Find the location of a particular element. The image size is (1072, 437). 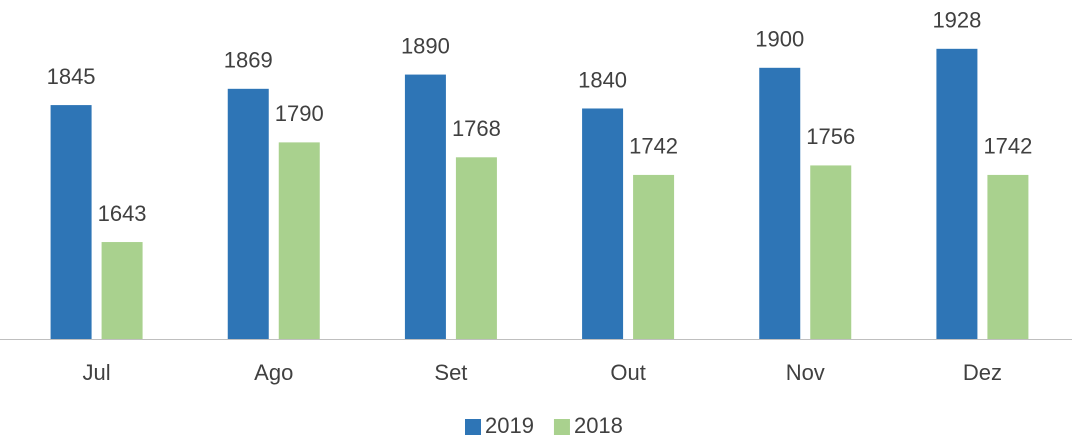

data-label: 1756 is located at coordinates (830, 136).